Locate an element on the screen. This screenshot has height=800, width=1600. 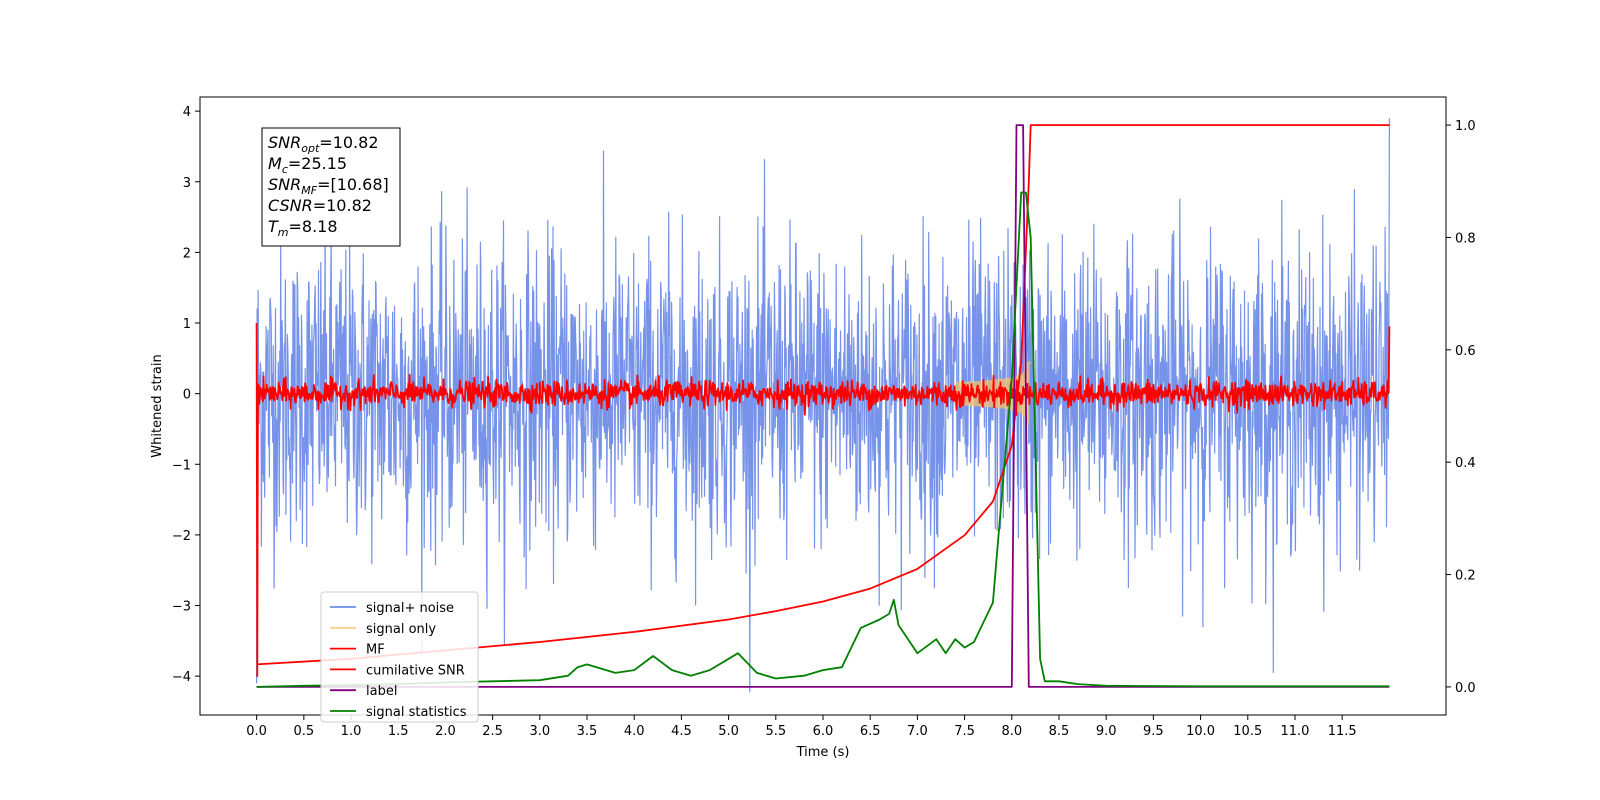
y-axis-right: 1.0 0.8 0.6 0.4 0.2 0.0 is located at coordinates (1461, 407).